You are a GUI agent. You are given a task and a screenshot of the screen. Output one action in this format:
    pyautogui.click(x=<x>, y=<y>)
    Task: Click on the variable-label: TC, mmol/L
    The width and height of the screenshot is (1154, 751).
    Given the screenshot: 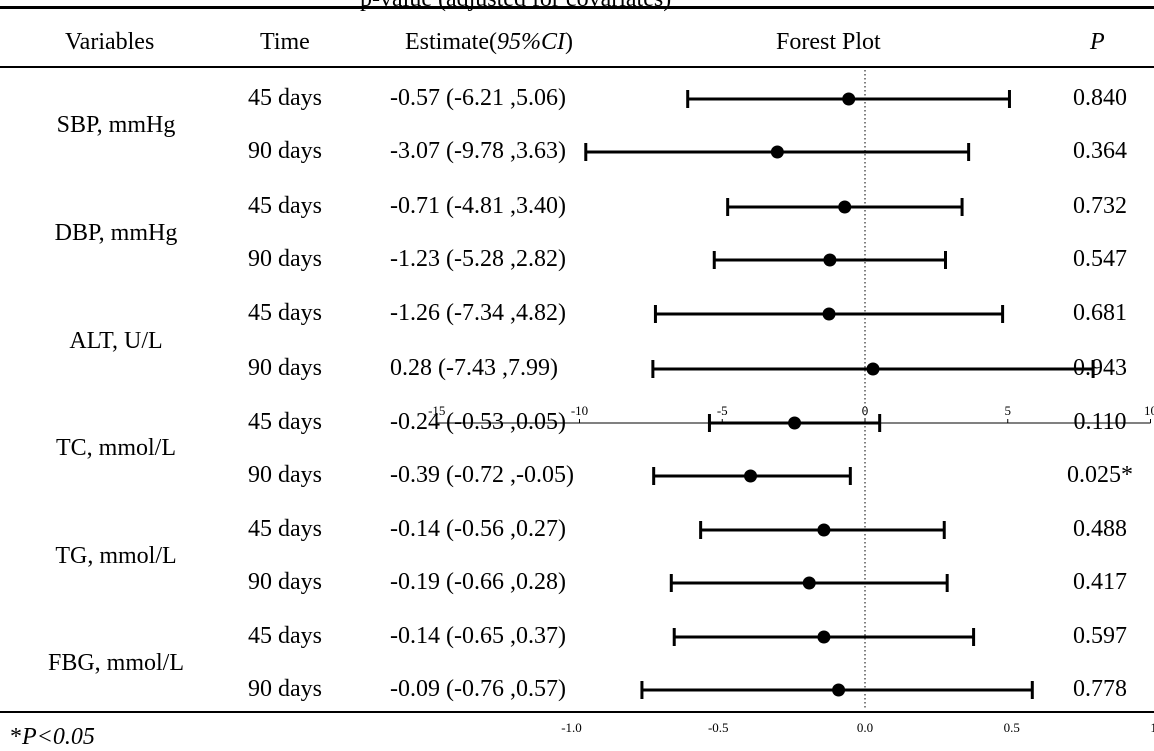 What is the action you would take?
    pyautogui.click(x=116, y=448)
    